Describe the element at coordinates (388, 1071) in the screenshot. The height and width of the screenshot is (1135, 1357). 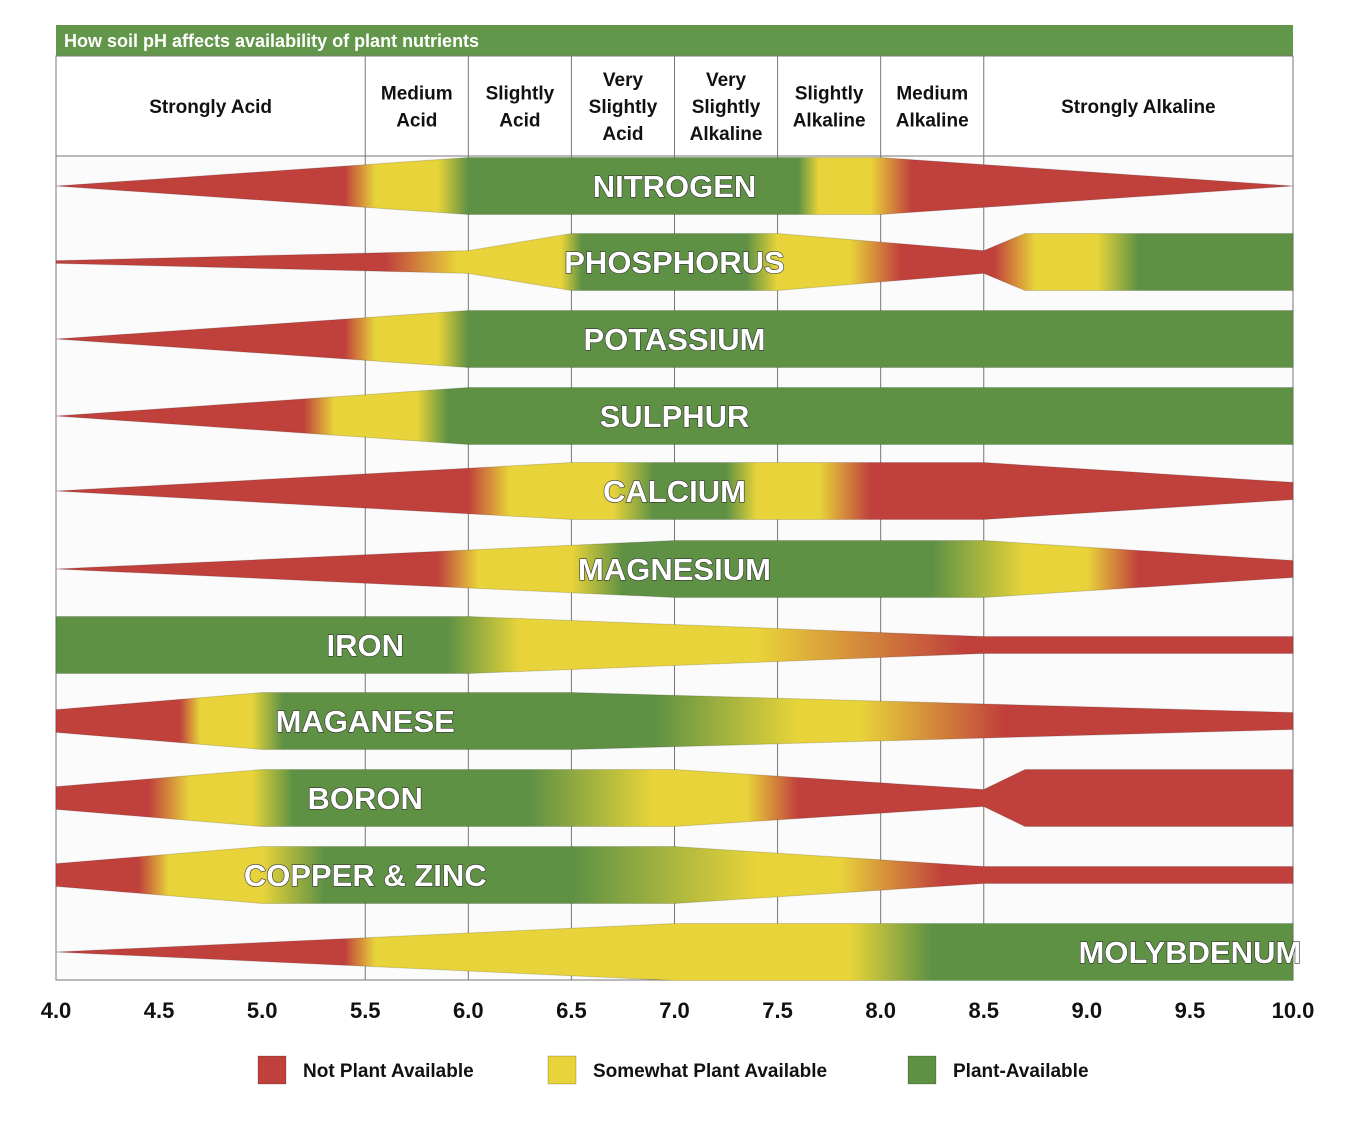
I see `legend-label: Not Plant Available` at that location.